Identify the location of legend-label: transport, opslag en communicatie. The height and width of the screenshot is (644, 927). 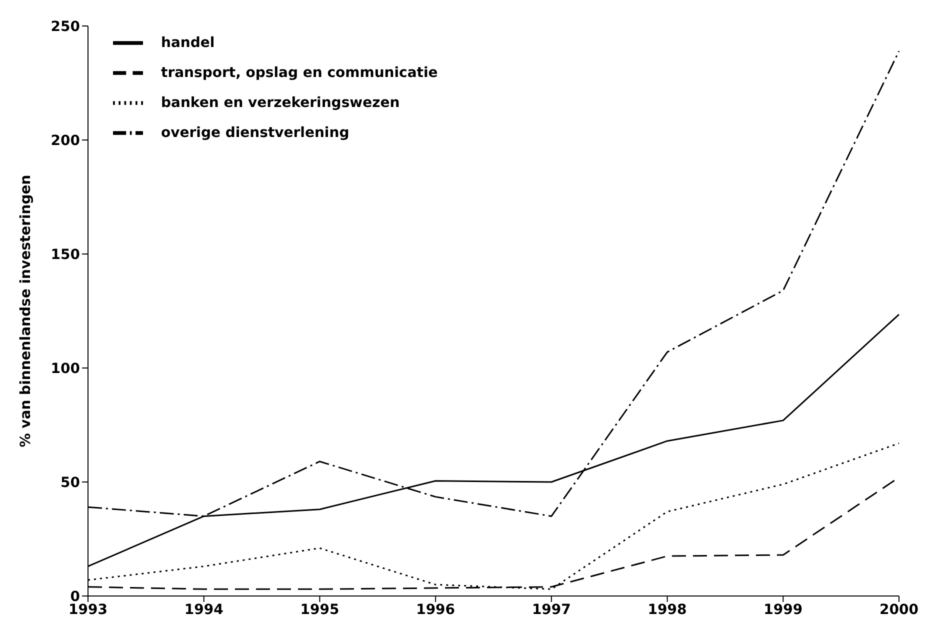
(299, 72).